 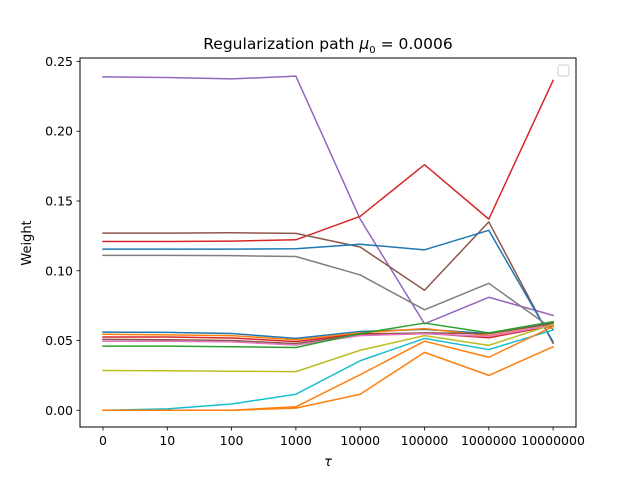 I want to click on y-axis-label: Weight, so click(x=27, y=242).